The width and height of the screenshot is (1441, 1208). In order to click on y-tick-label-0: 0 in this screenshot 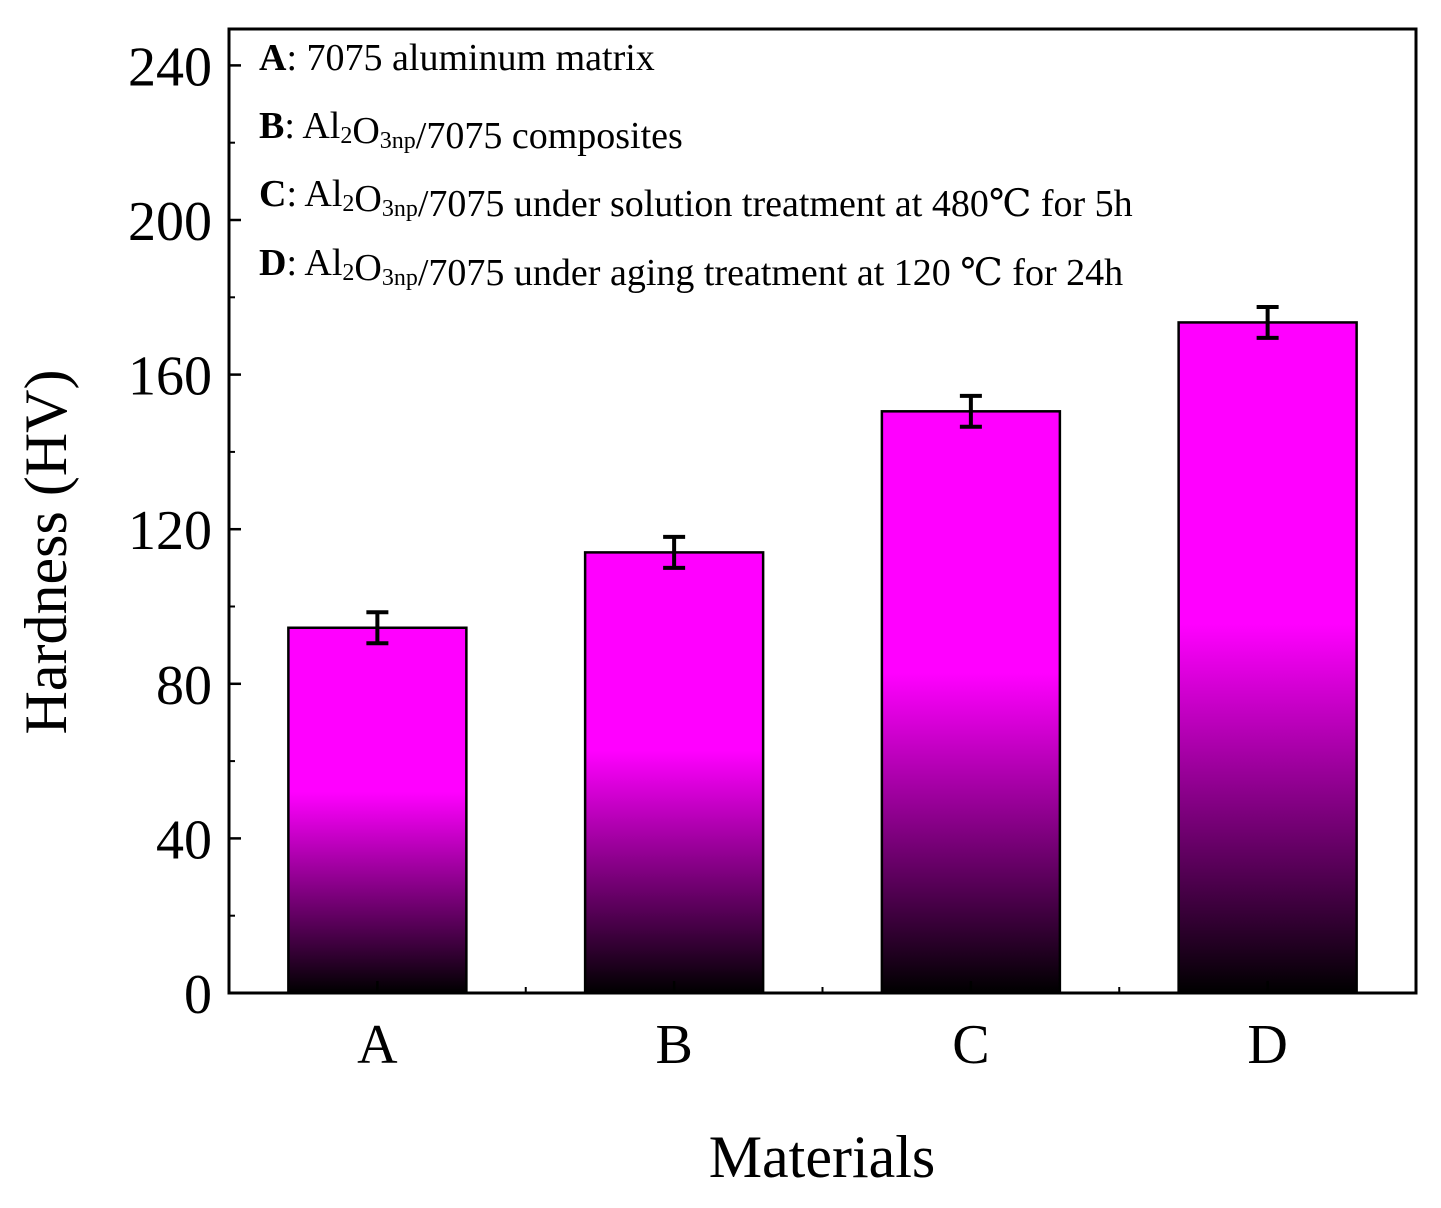, I will do `click(198, 995)`.